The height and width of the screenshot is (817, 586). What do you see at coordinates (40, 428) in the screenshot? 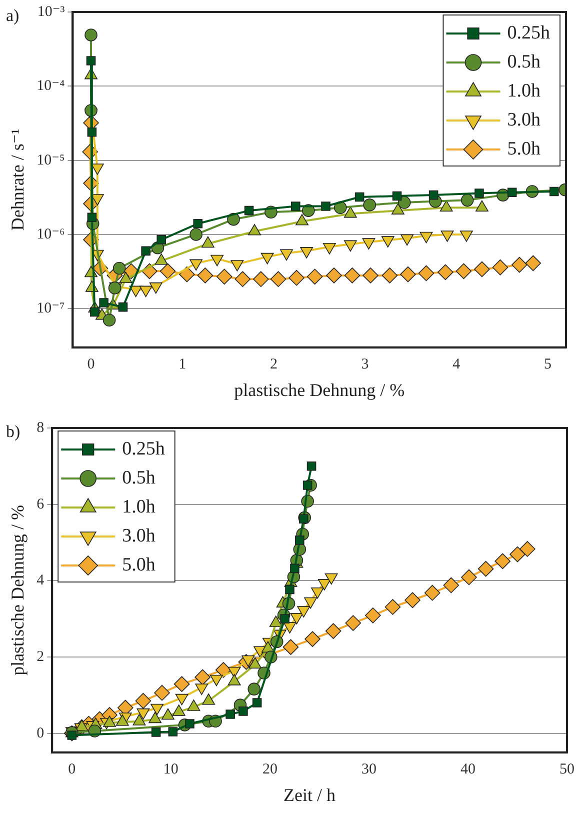
I see `y-tick-label: 8` at bounding box center [40, 428].